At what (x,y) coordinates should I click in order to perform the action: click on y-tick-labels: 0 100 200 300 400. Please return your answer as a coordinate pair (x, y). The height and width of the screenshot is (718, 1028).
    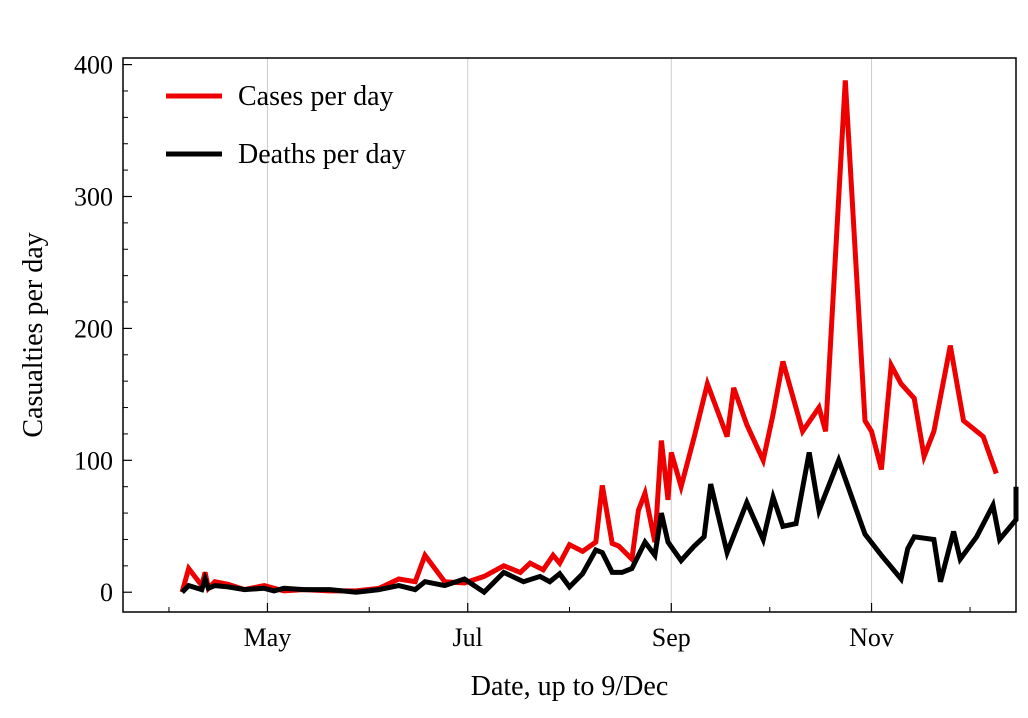
    Looking at the image, I should click on (93, 329).